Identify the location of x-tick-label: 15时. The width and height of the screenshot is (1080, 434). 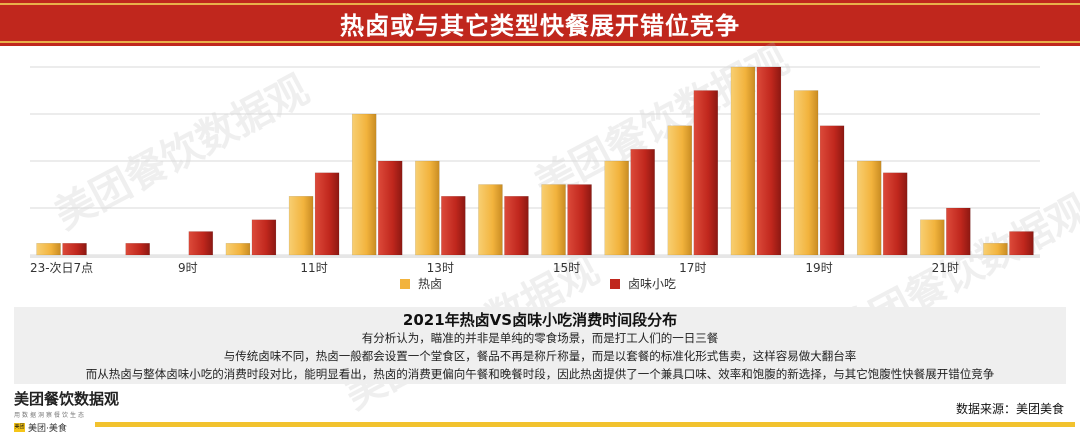
(566, 268).